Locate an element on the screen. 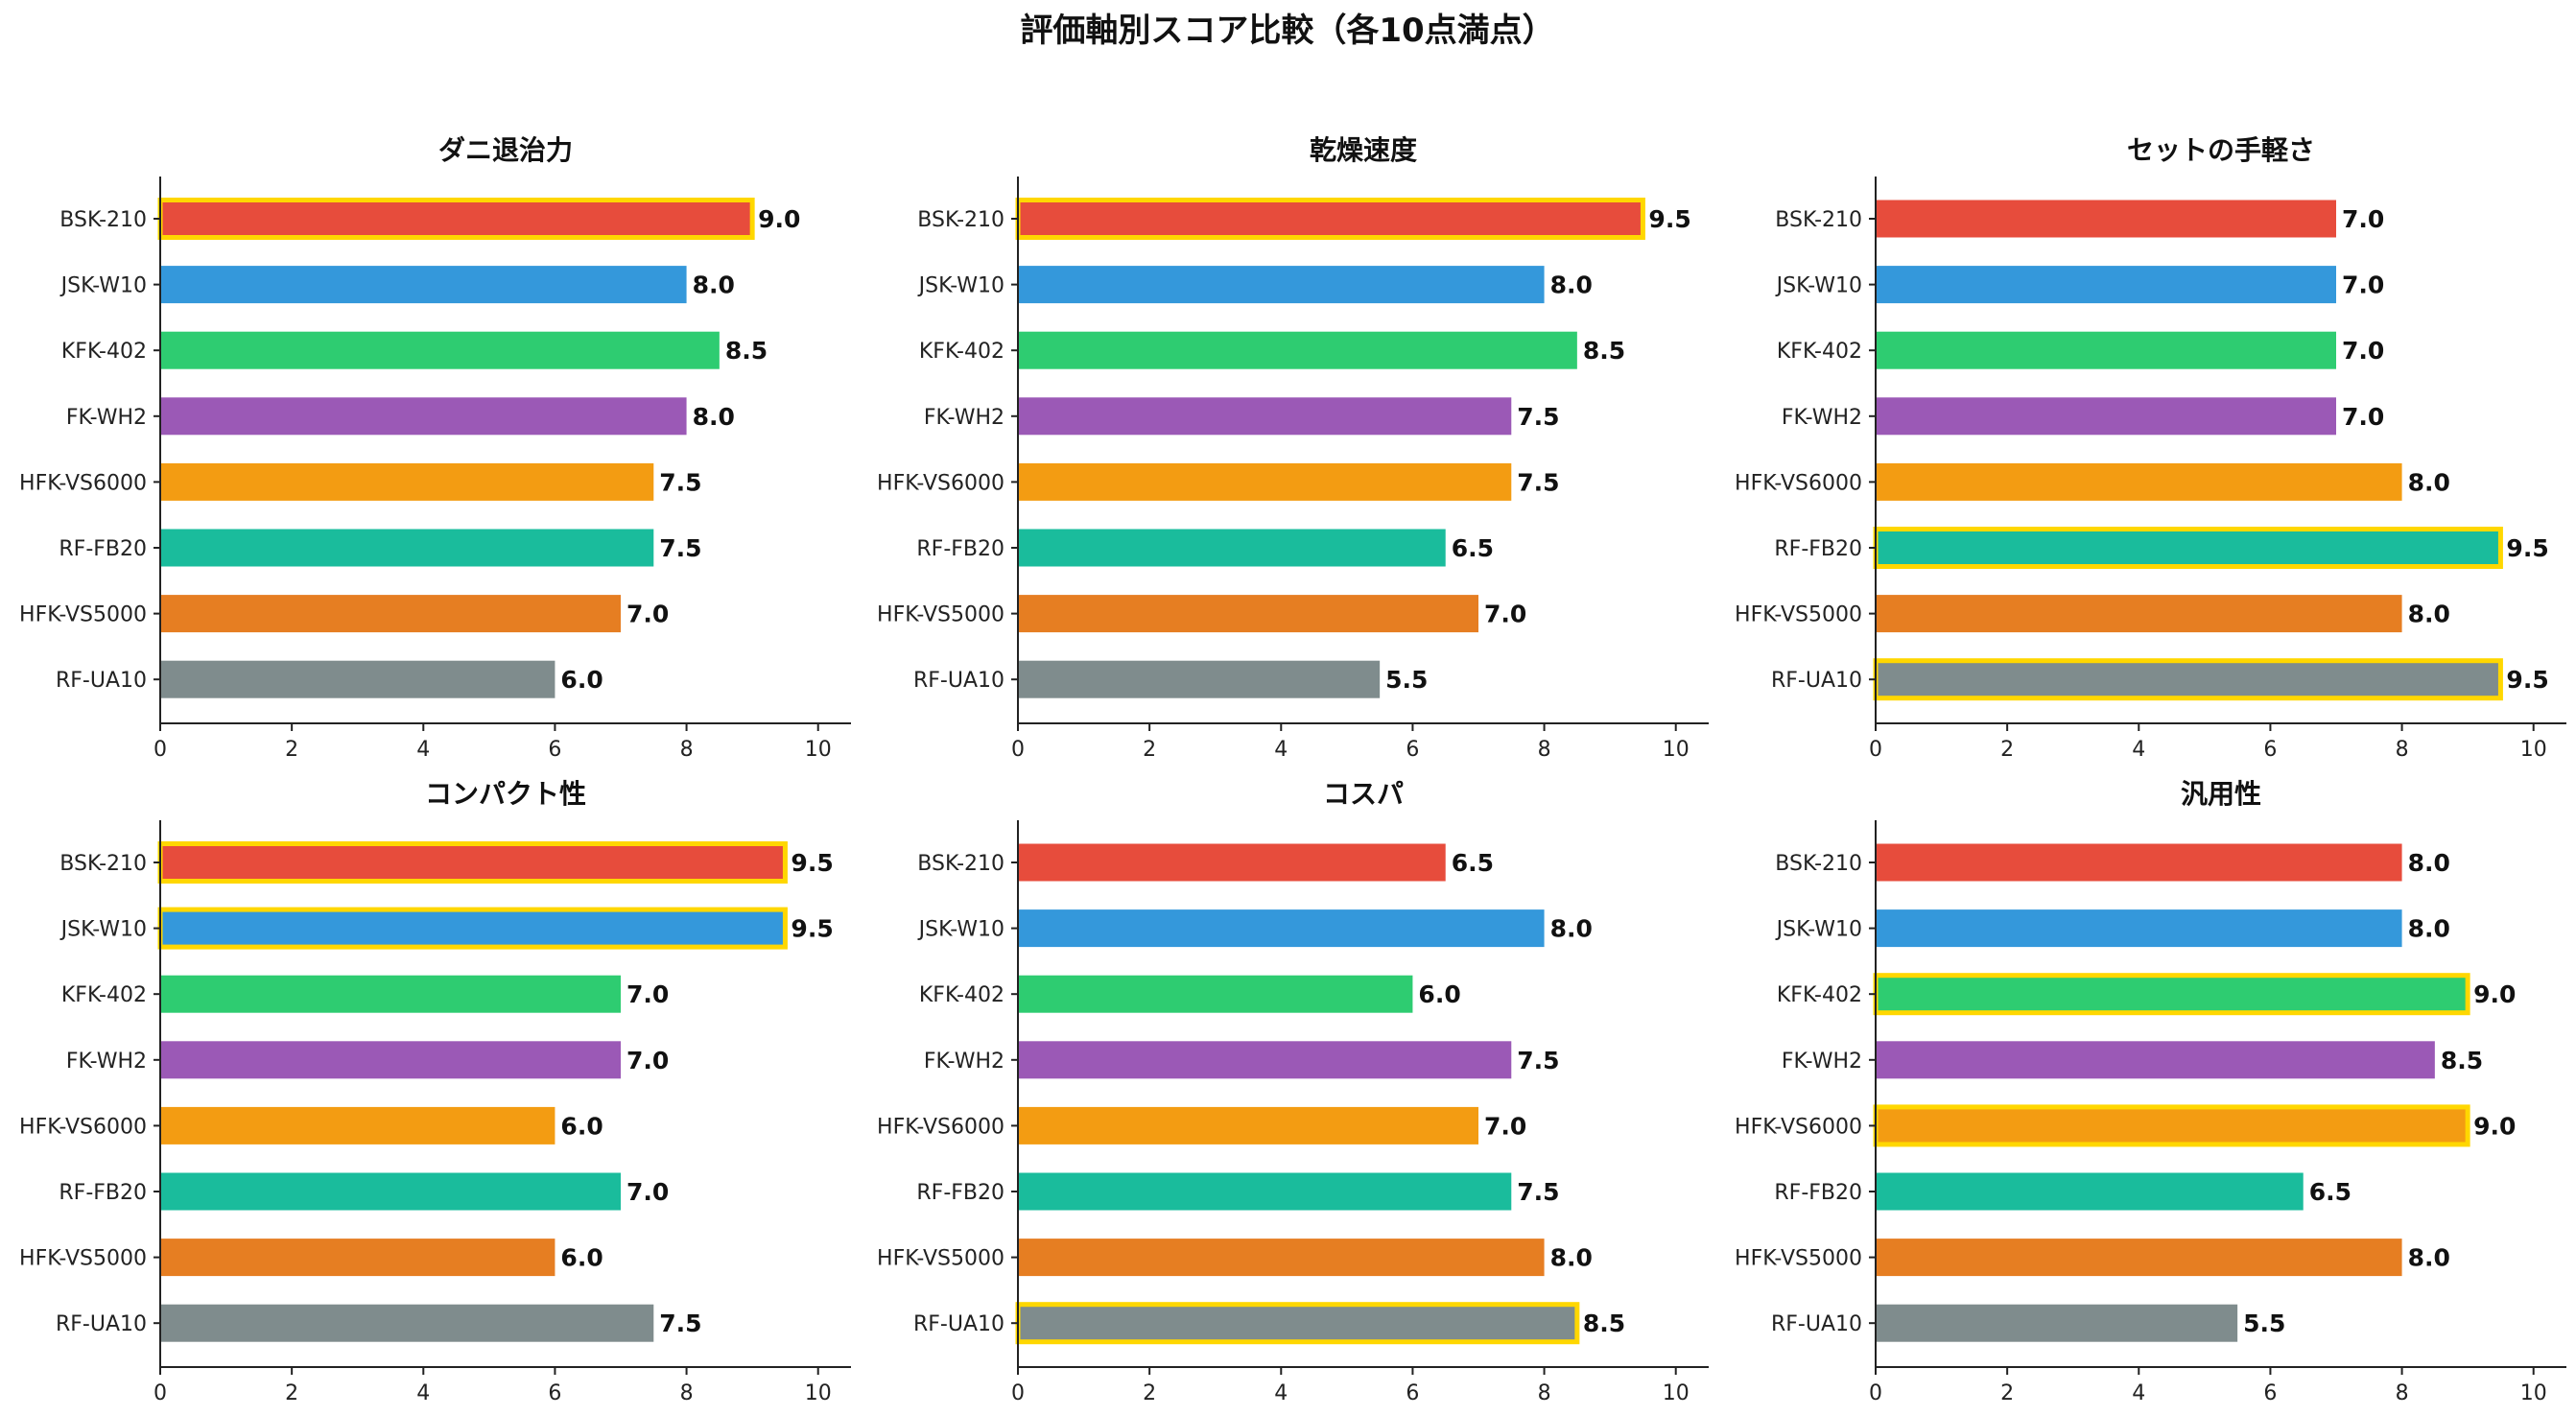 The height and width of the screenshot is (1416, 2576). value-label-rf-ua10: 8.5 is located at coordinates (1604, 1324).